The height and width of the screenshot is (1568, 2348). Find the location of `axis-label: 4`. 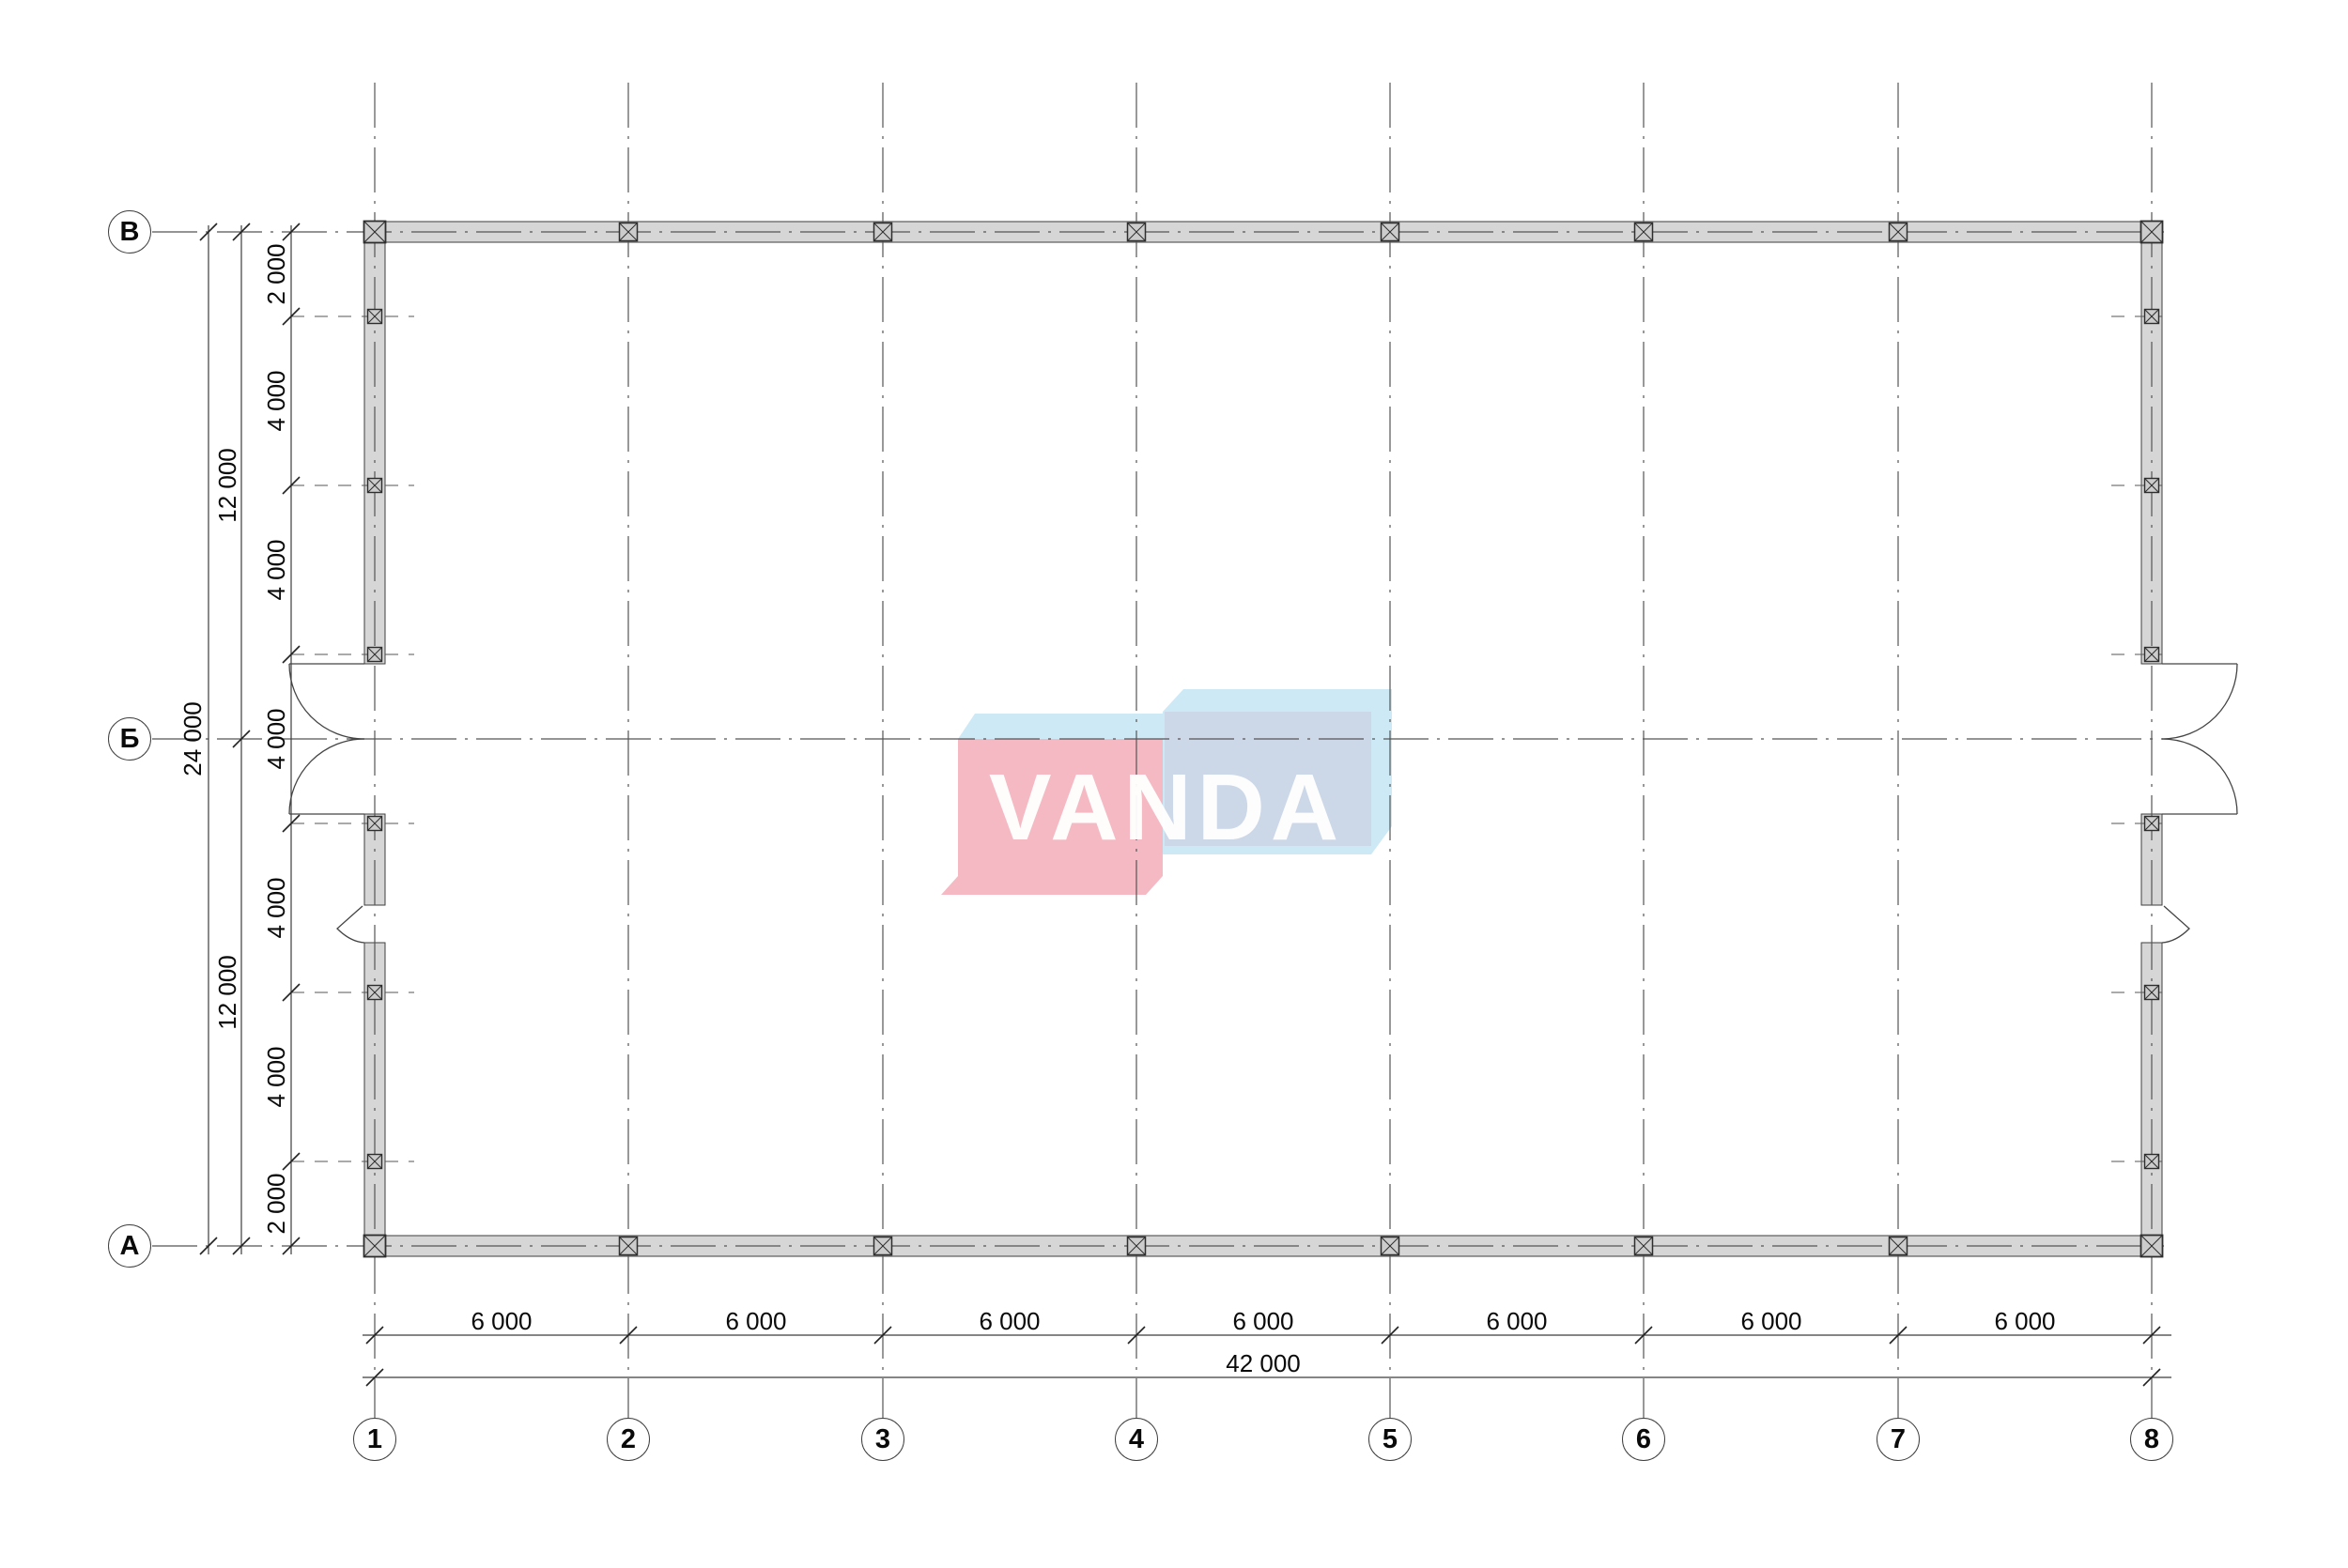

axis-label: 4 is located at coordinates (1136, 1438).